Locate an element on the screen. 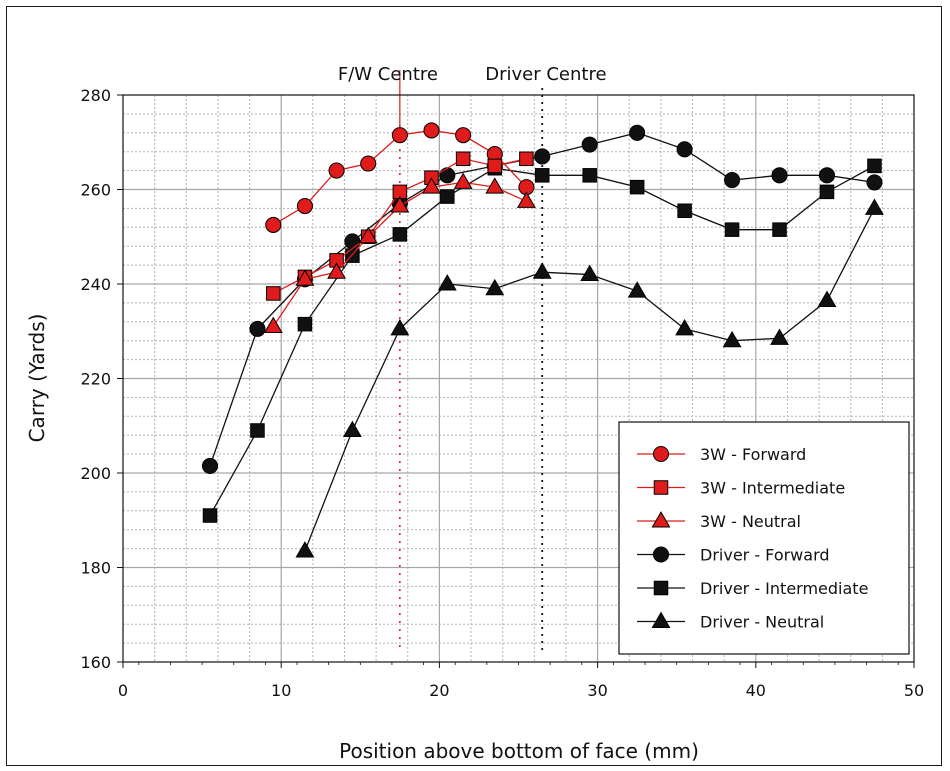 Image resolution: width=950 pixels, height=771 pixels. x-tick-label: 30 is located at coordinates (597, 690).